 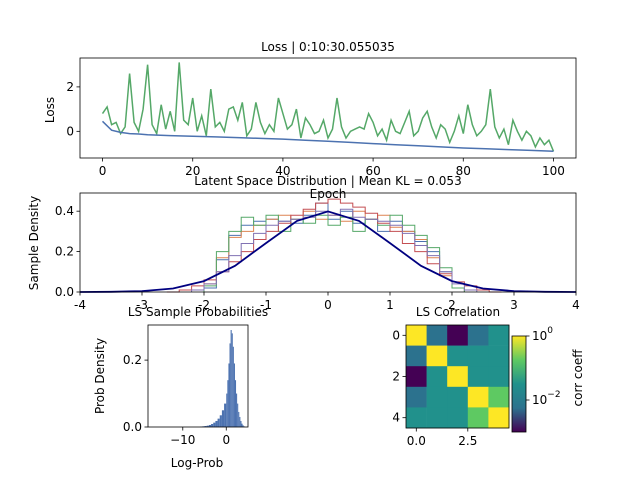 I want to click on colorbar-label: corr coeff, so click(x=578, y=378).